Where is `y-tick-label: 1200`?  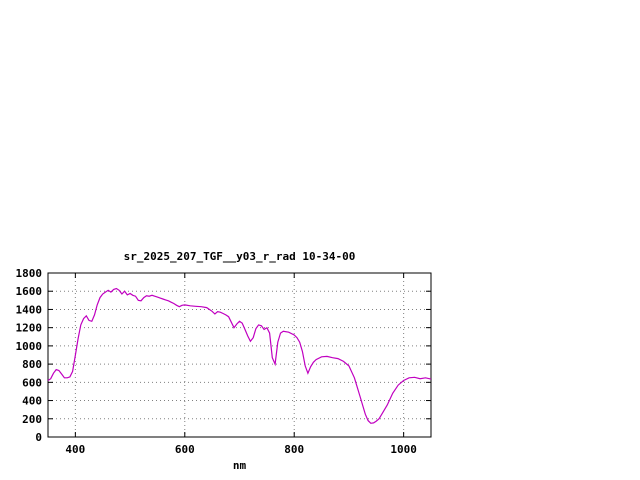 y-tick-label: 1200 is located at coordinates (29, 328).